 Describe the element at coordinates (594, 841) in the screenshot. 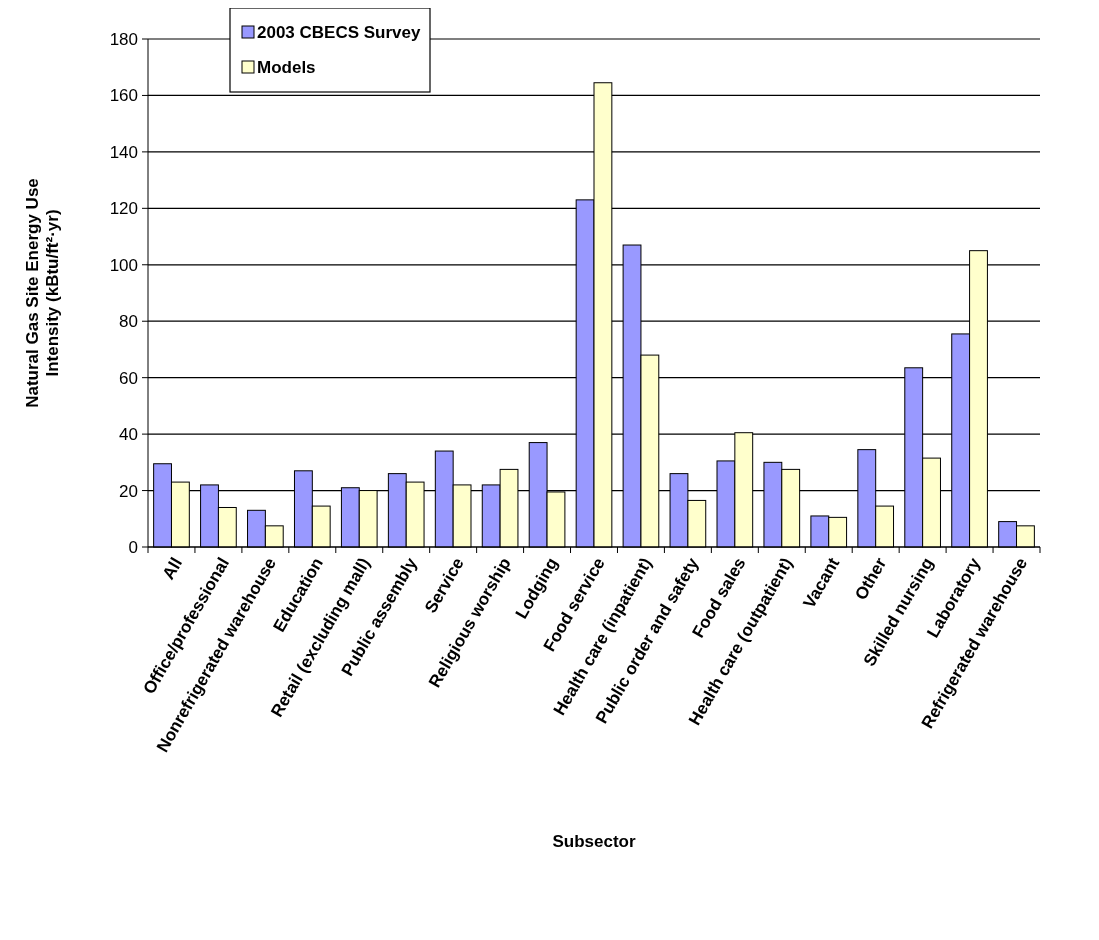

I see `x-axis-title: Subsector` at that location.